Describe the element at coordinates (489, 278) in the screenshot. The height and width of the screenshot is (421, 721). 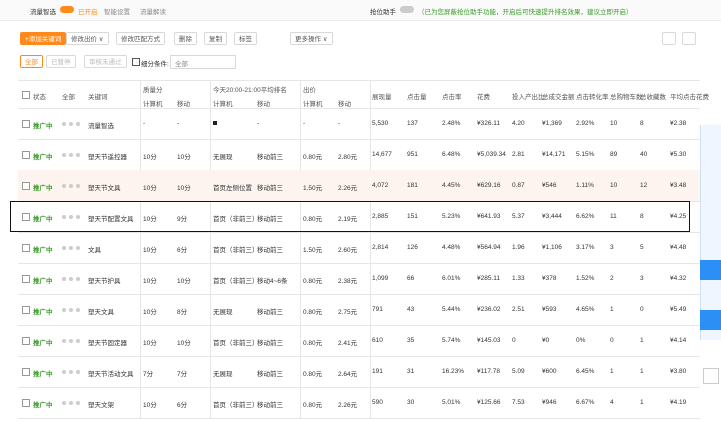
I see `data-cell: ¥285.11` at that location.